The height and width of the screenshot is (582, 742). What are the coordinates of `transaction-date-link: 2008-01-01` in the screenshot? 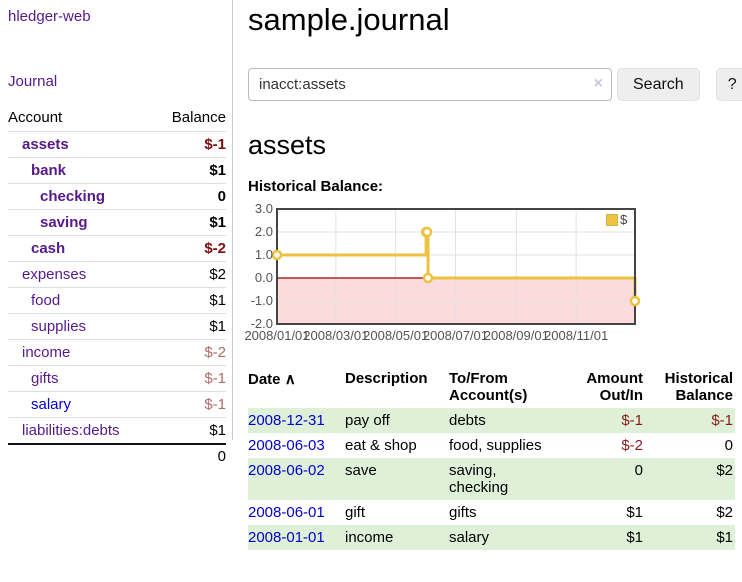 It's located at (286, 537).